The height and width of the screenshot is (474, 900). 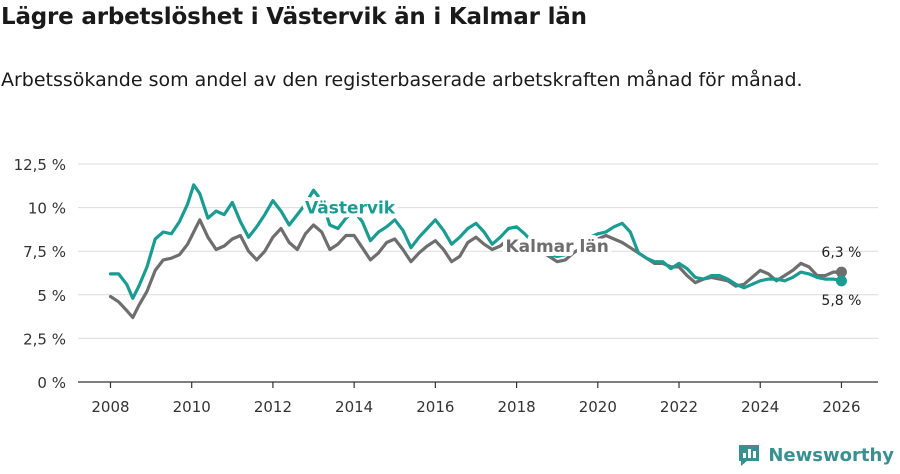 I want to click on x-tick-label: 2018, so click(x=516, y=407).